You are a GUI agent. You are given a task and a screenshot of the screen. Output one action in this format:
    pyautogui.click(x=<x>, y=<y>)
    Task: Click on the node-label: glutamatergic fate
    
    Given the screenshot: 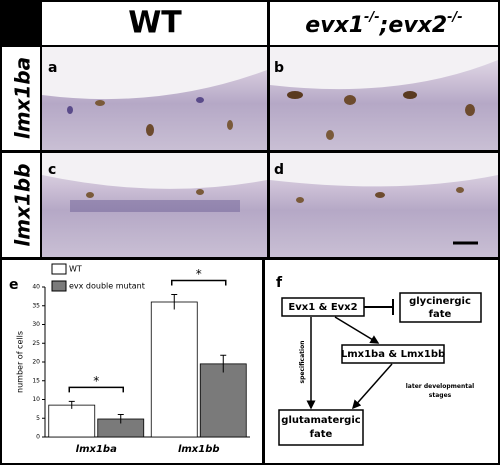 What is the action you would take?
    pyautogui.click(x=320, y=427)
    